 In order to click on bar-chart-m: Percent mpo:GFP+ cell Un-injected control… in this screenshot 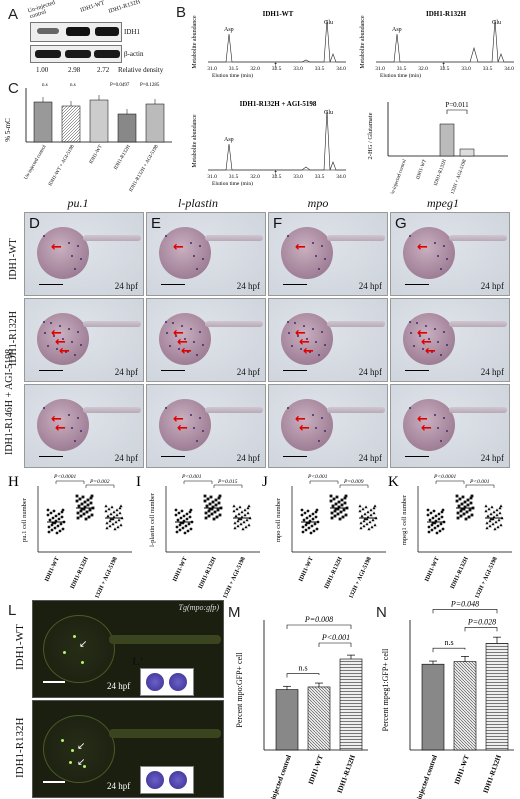, I will do `click(301, 707)`.